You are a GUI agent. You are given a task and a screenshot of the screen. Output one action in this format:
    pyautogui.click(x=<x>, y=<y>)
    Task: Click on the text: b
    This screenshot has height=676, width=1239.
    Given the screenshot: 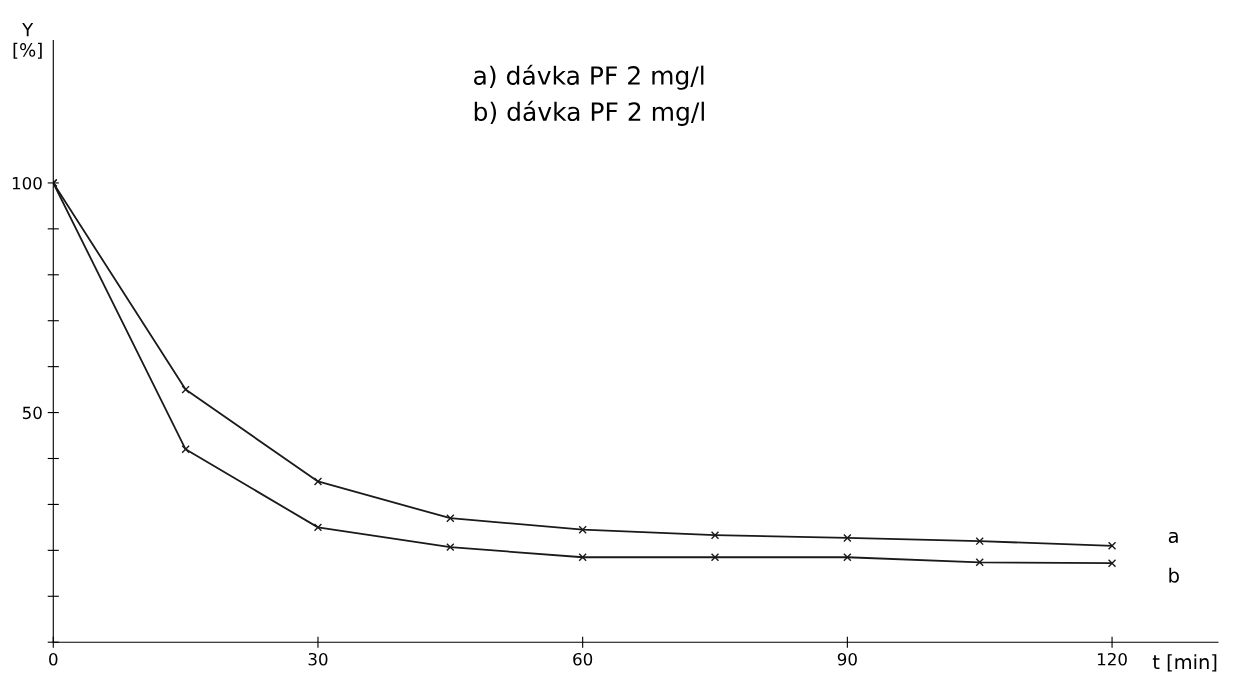 What is the action you would take?
    pyautogui.click(x=1174, y=575)
    